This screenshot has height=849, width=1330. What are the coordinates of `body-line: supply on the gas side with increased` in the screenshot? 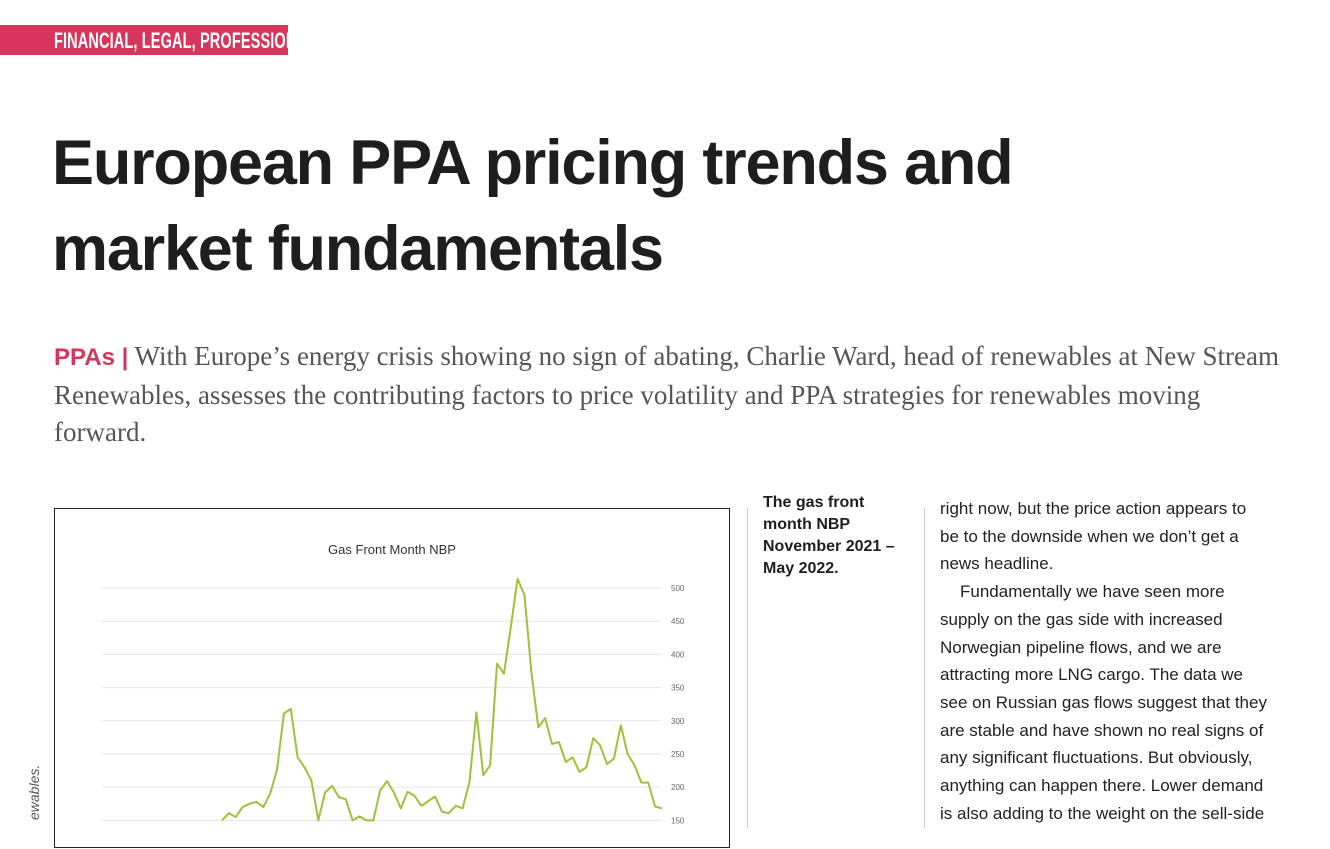 It's located at (1081, 619).